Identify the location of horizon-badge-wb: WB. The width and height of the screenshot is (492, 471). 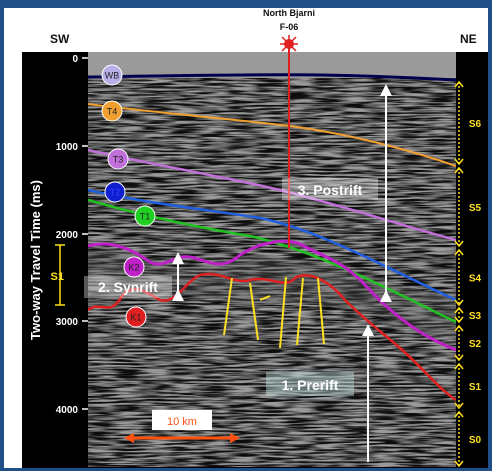
(112, 75).